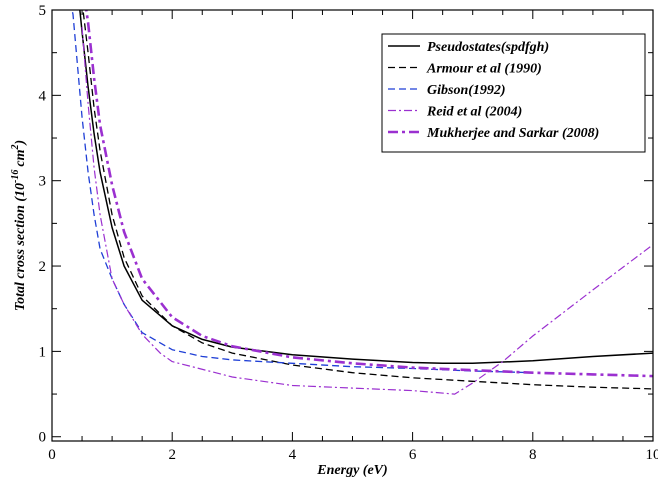 This screenshot has height=477, width=658. Describe the element at coordinates (484, 69) in the screenshot. I see `legend-label-2: Armour et al (1990)` at that location.